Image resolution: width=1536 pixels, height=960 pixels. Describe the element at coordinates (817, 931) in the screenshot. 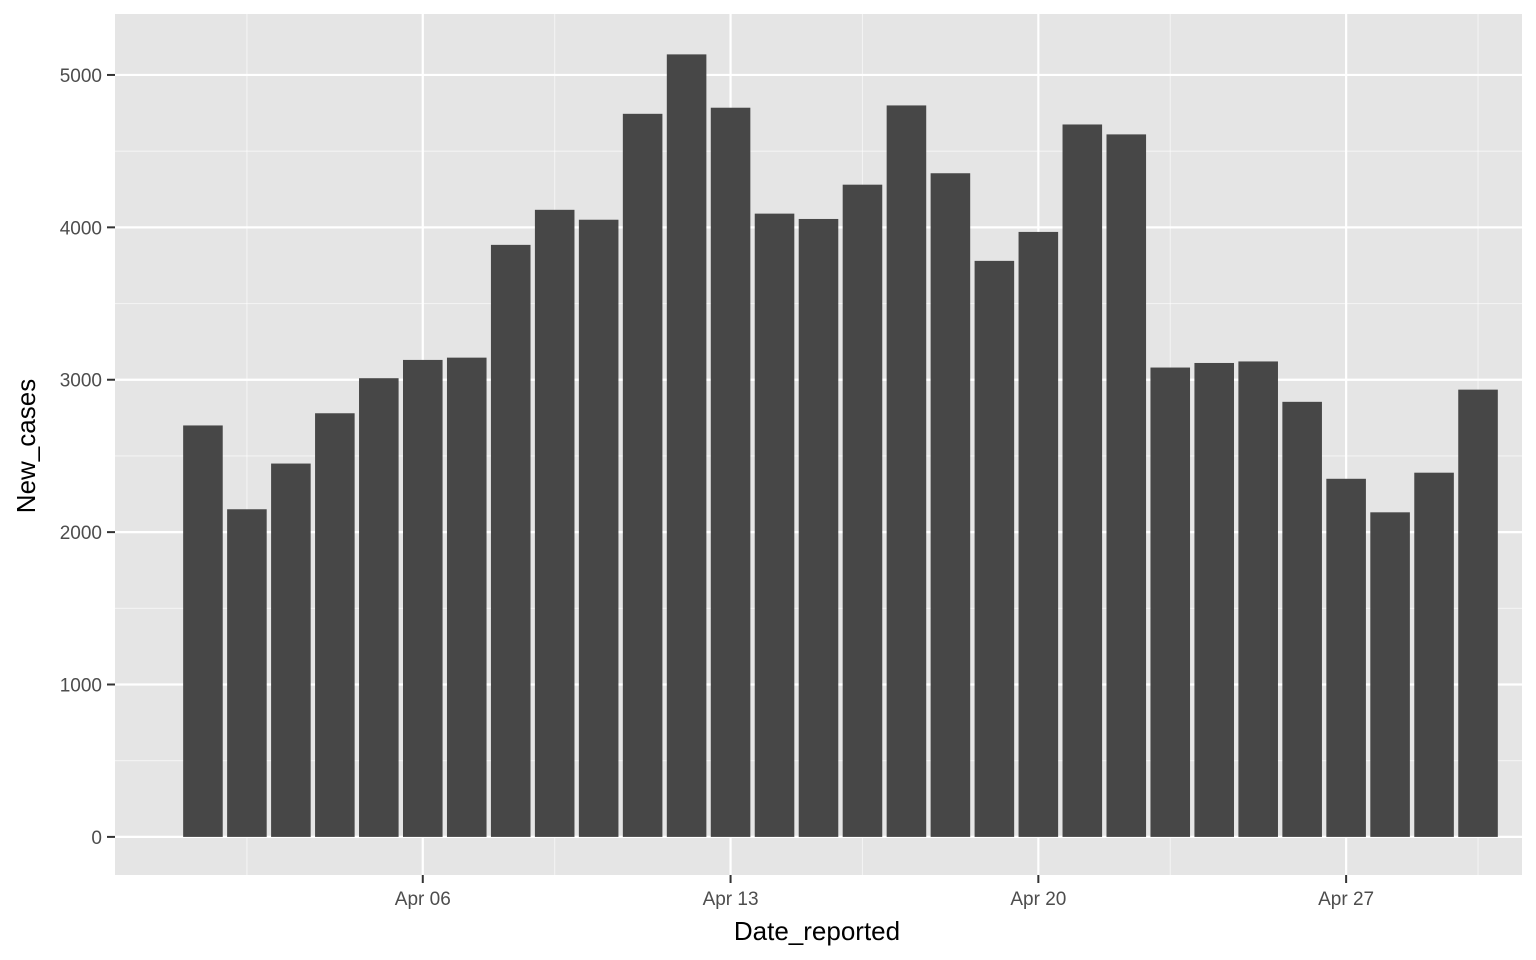

I see `x-axis-title: Date_reported` at that location.